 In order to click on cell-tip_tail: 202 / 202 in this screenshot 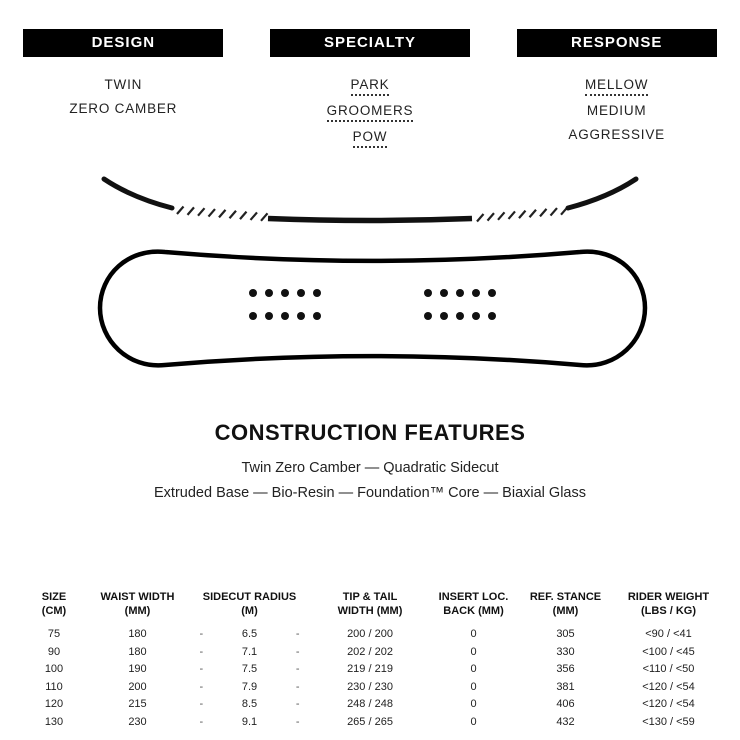, I will do `click(370, 651)`.